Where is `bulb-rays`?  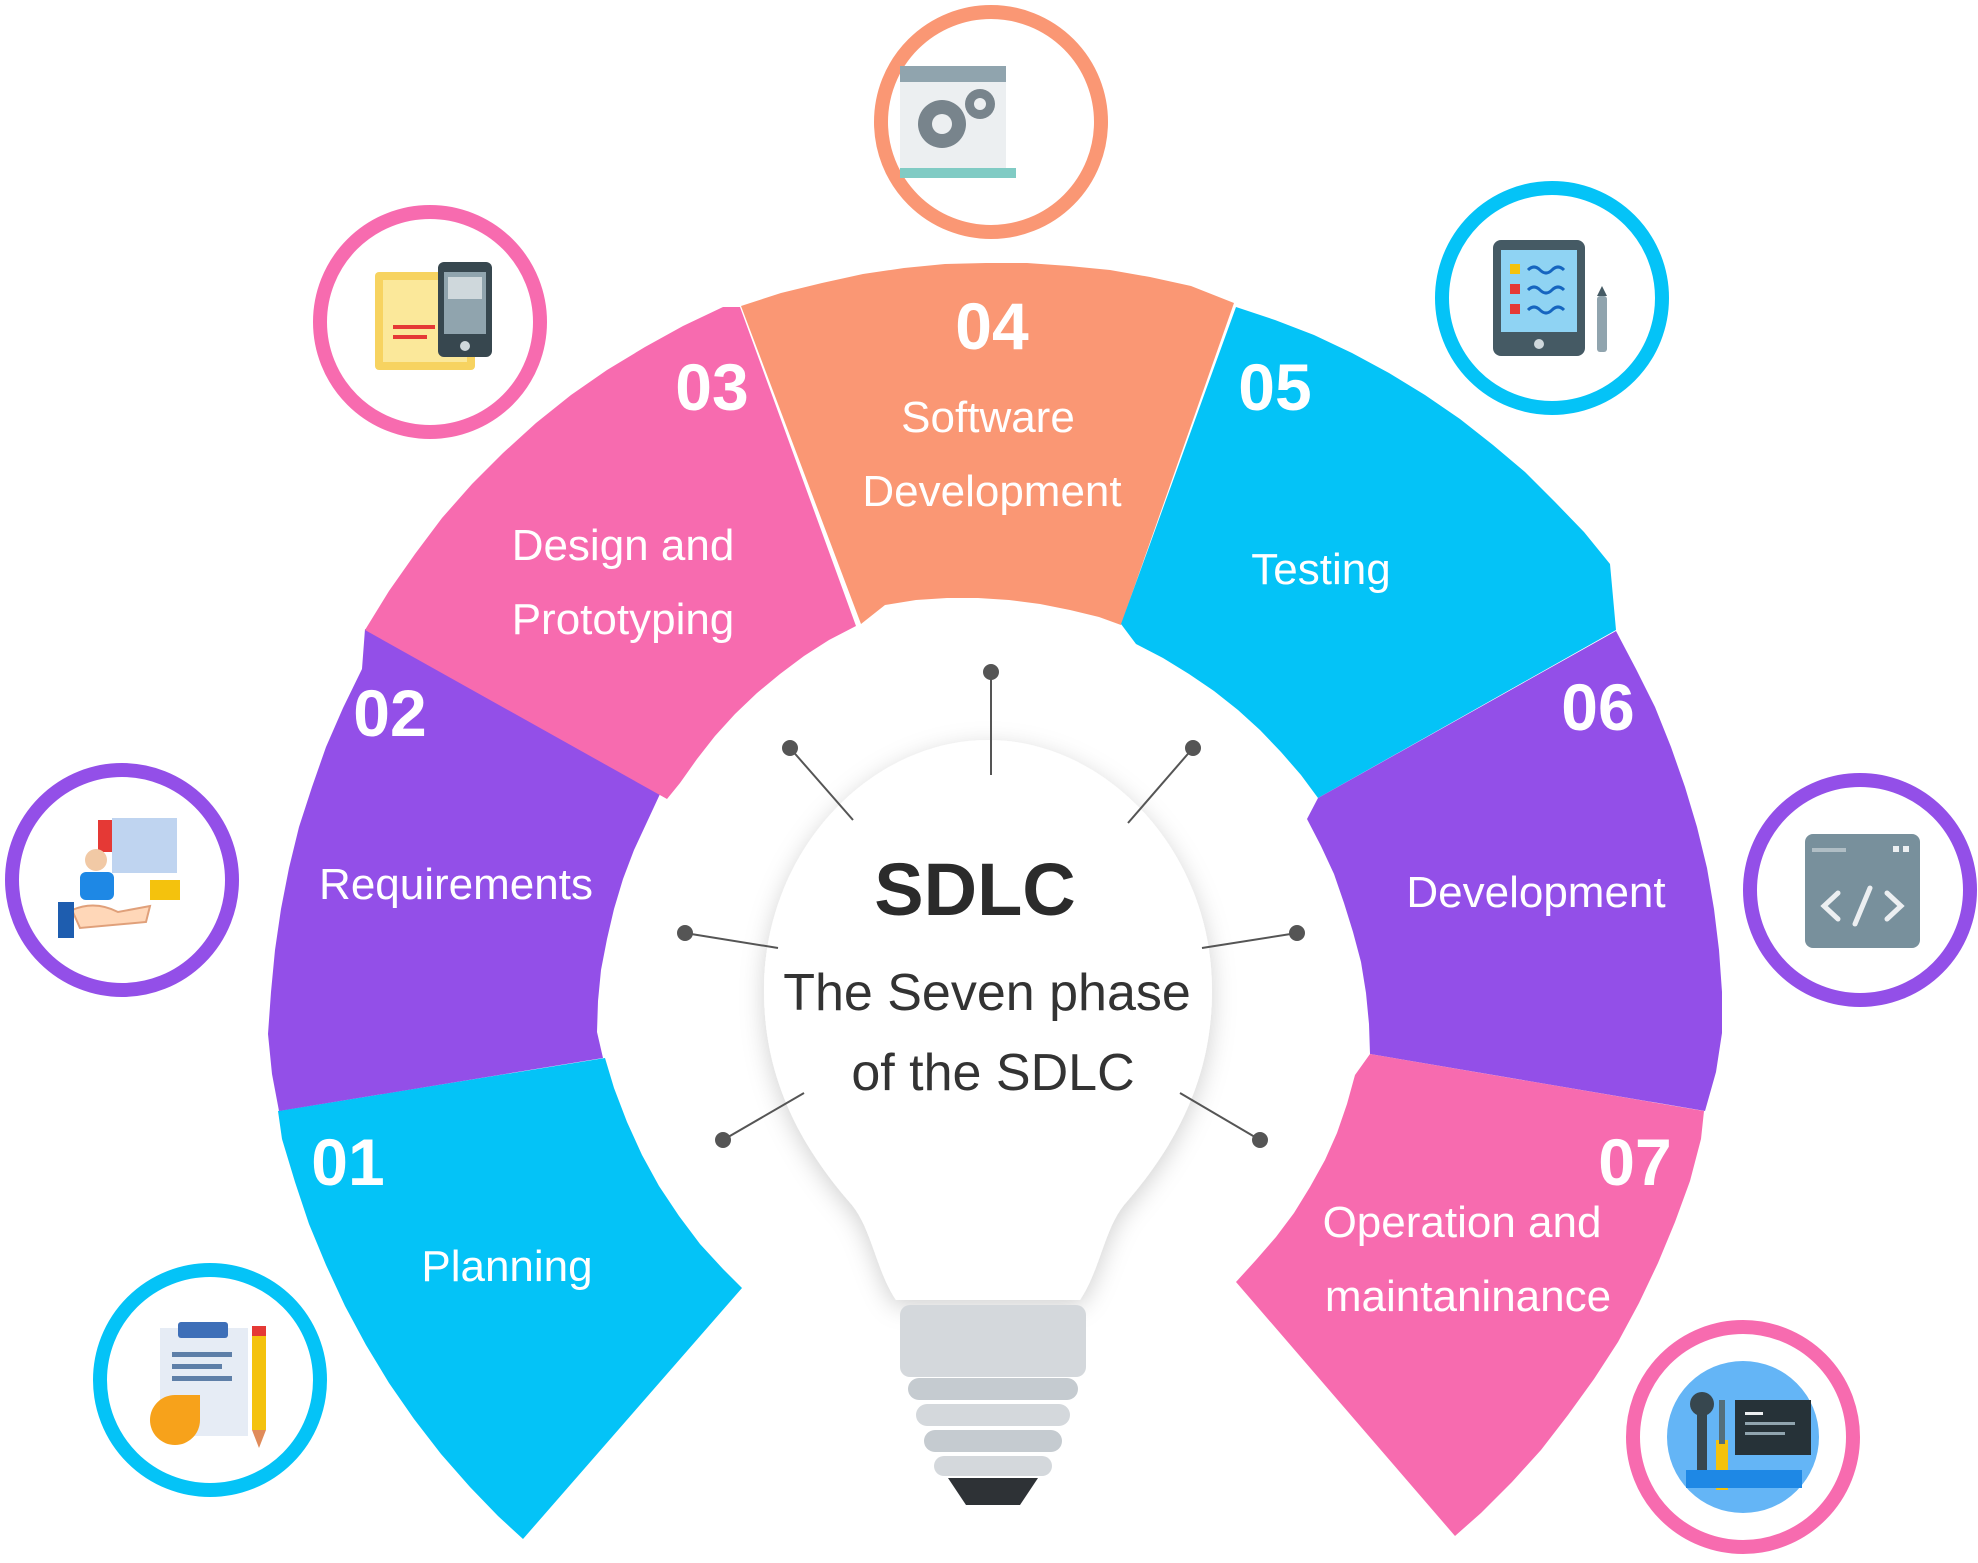 bulb-rays is located at coordinates (991, 906).